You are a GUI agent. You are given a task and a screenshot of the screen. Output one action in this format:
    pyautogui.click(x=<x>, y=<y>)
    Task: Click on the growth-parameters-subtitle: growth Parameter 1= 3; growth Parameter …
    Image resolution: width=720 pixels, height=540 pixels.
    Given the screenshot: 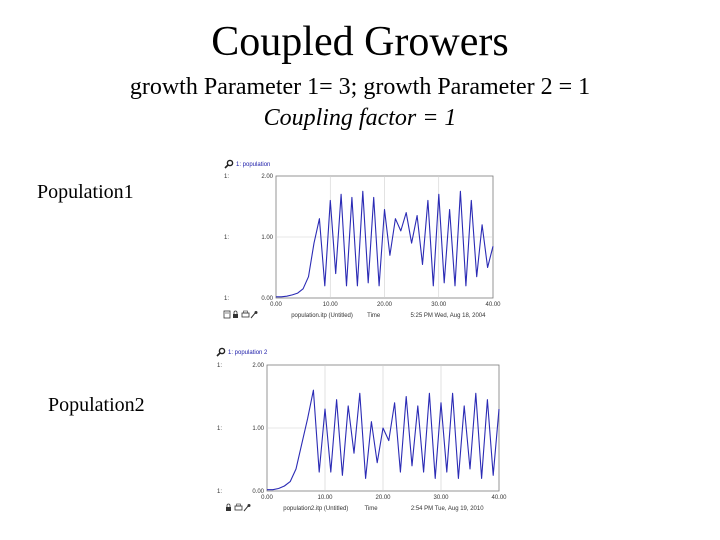 What is the action you would take?
    pyautogui.click(x=360, y=87)
    